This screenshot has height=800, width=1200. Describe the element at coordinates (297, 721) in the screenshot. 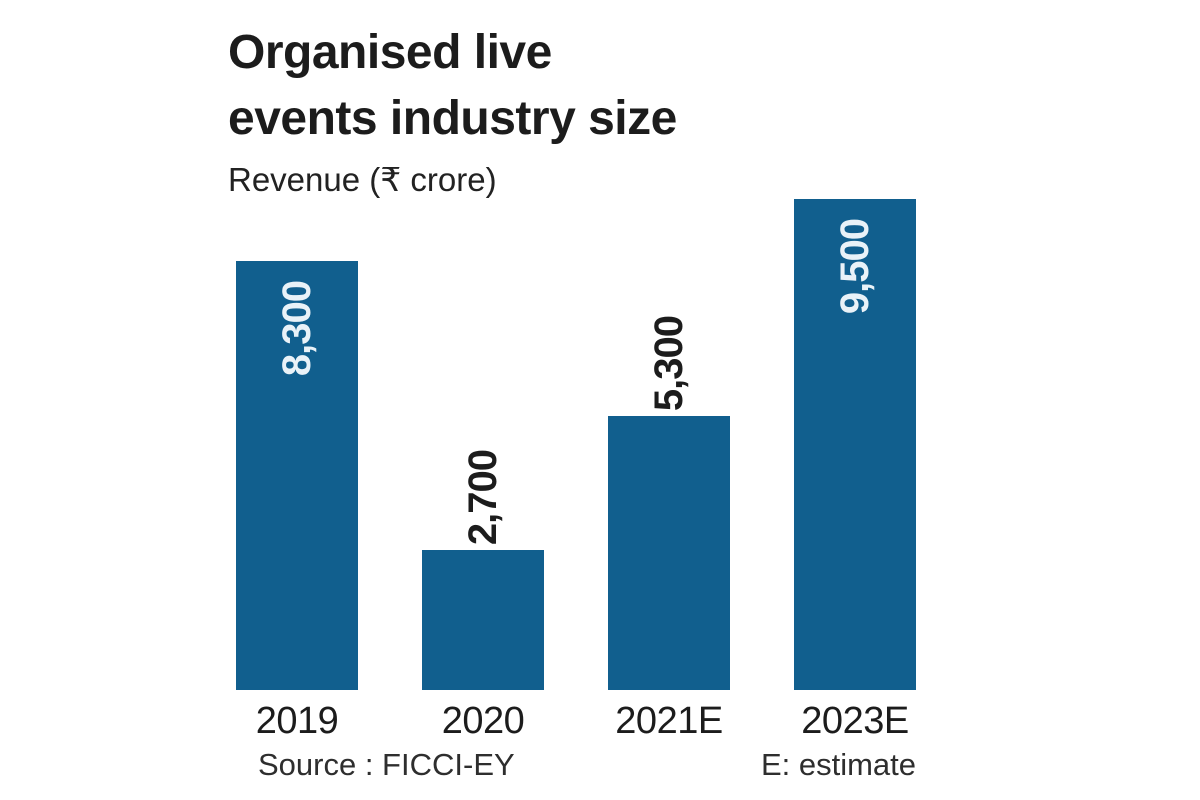

I see `x-axis-label-2019: 2019` at that location.